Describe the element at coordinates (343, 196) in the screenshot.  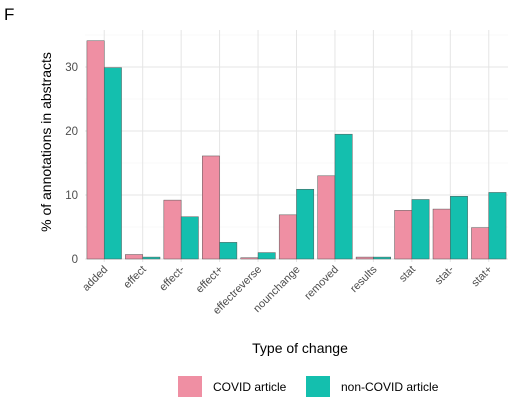
I see `bar-noncovid-removed` at that location.